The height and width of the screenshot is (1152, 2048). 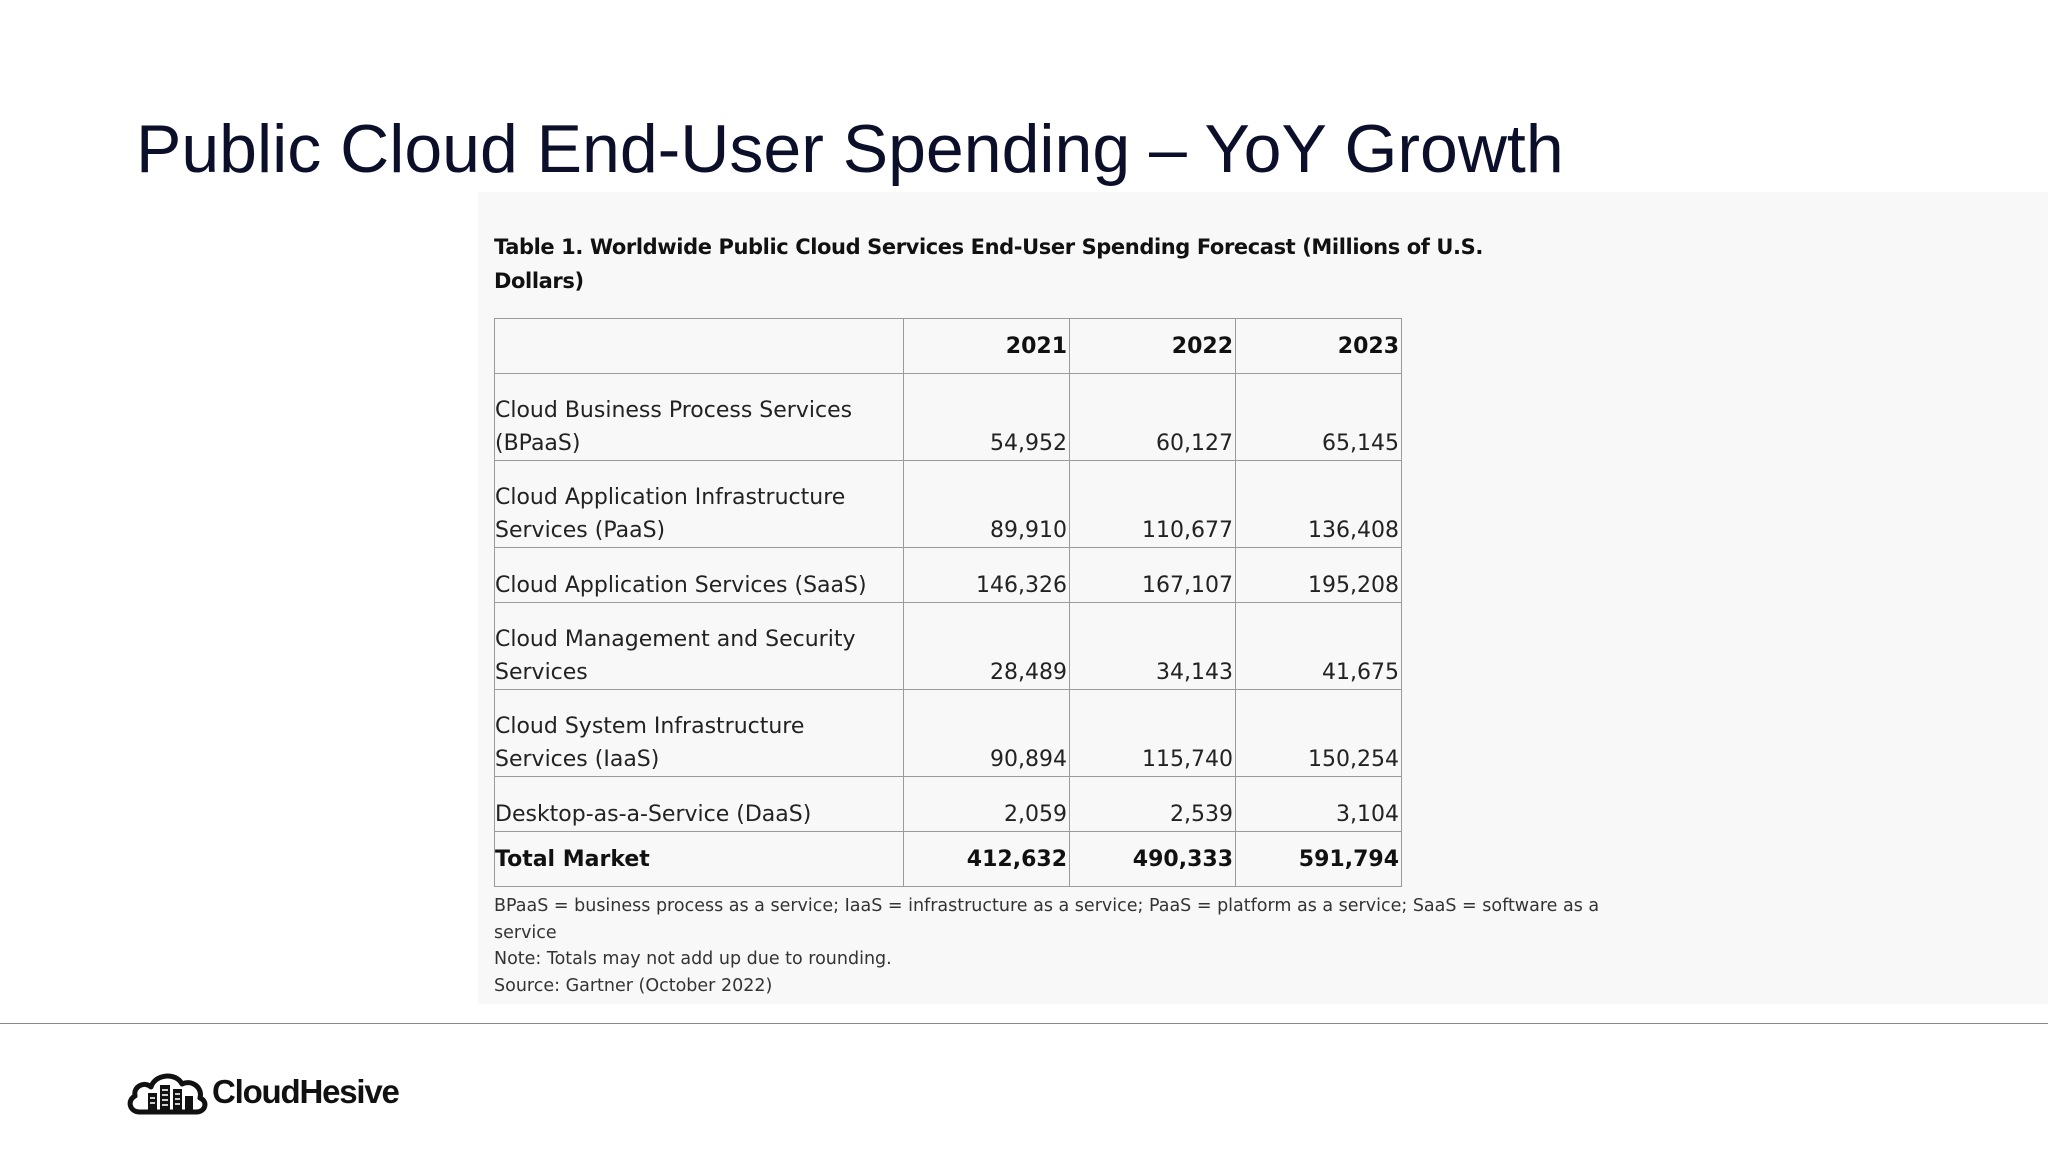 I want to click on table-header-row: 2021 2022 2023, so click(x=948, y=346).